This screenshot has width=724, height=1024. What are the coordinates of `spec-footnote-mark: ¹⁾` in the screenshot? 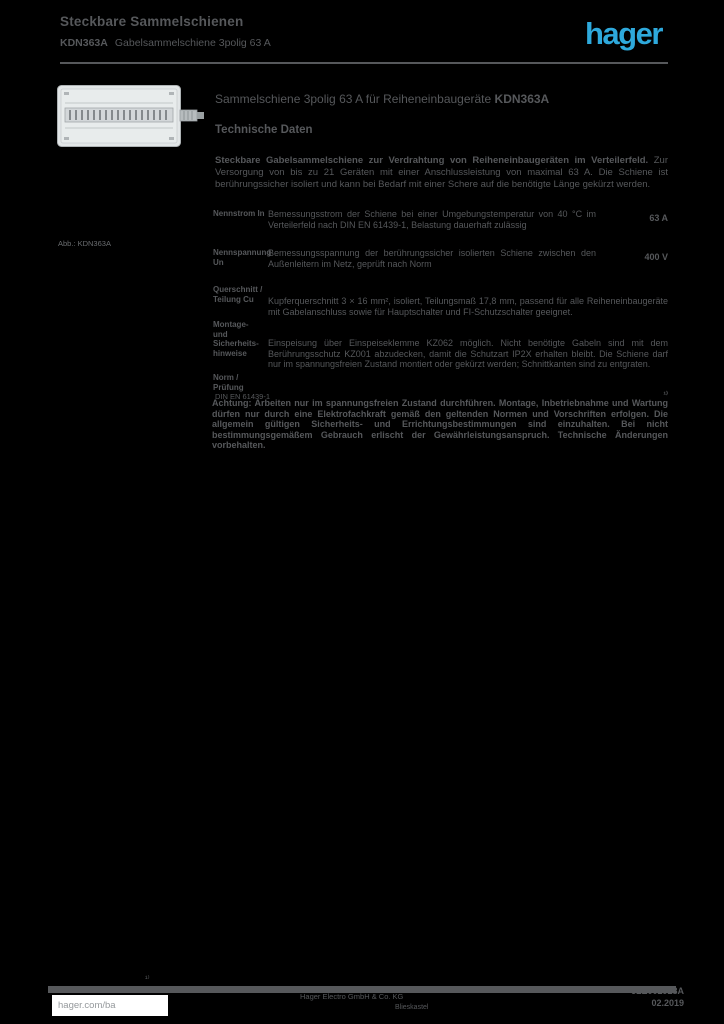 It's located at (665, 394).